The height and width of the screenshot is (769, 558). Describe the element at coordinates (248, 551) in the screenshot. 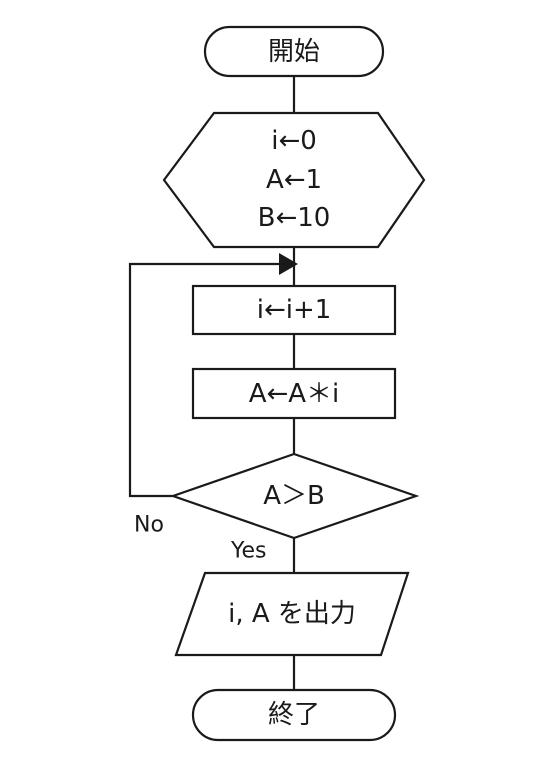

I see `decision-yes-label: Yes` at that location.